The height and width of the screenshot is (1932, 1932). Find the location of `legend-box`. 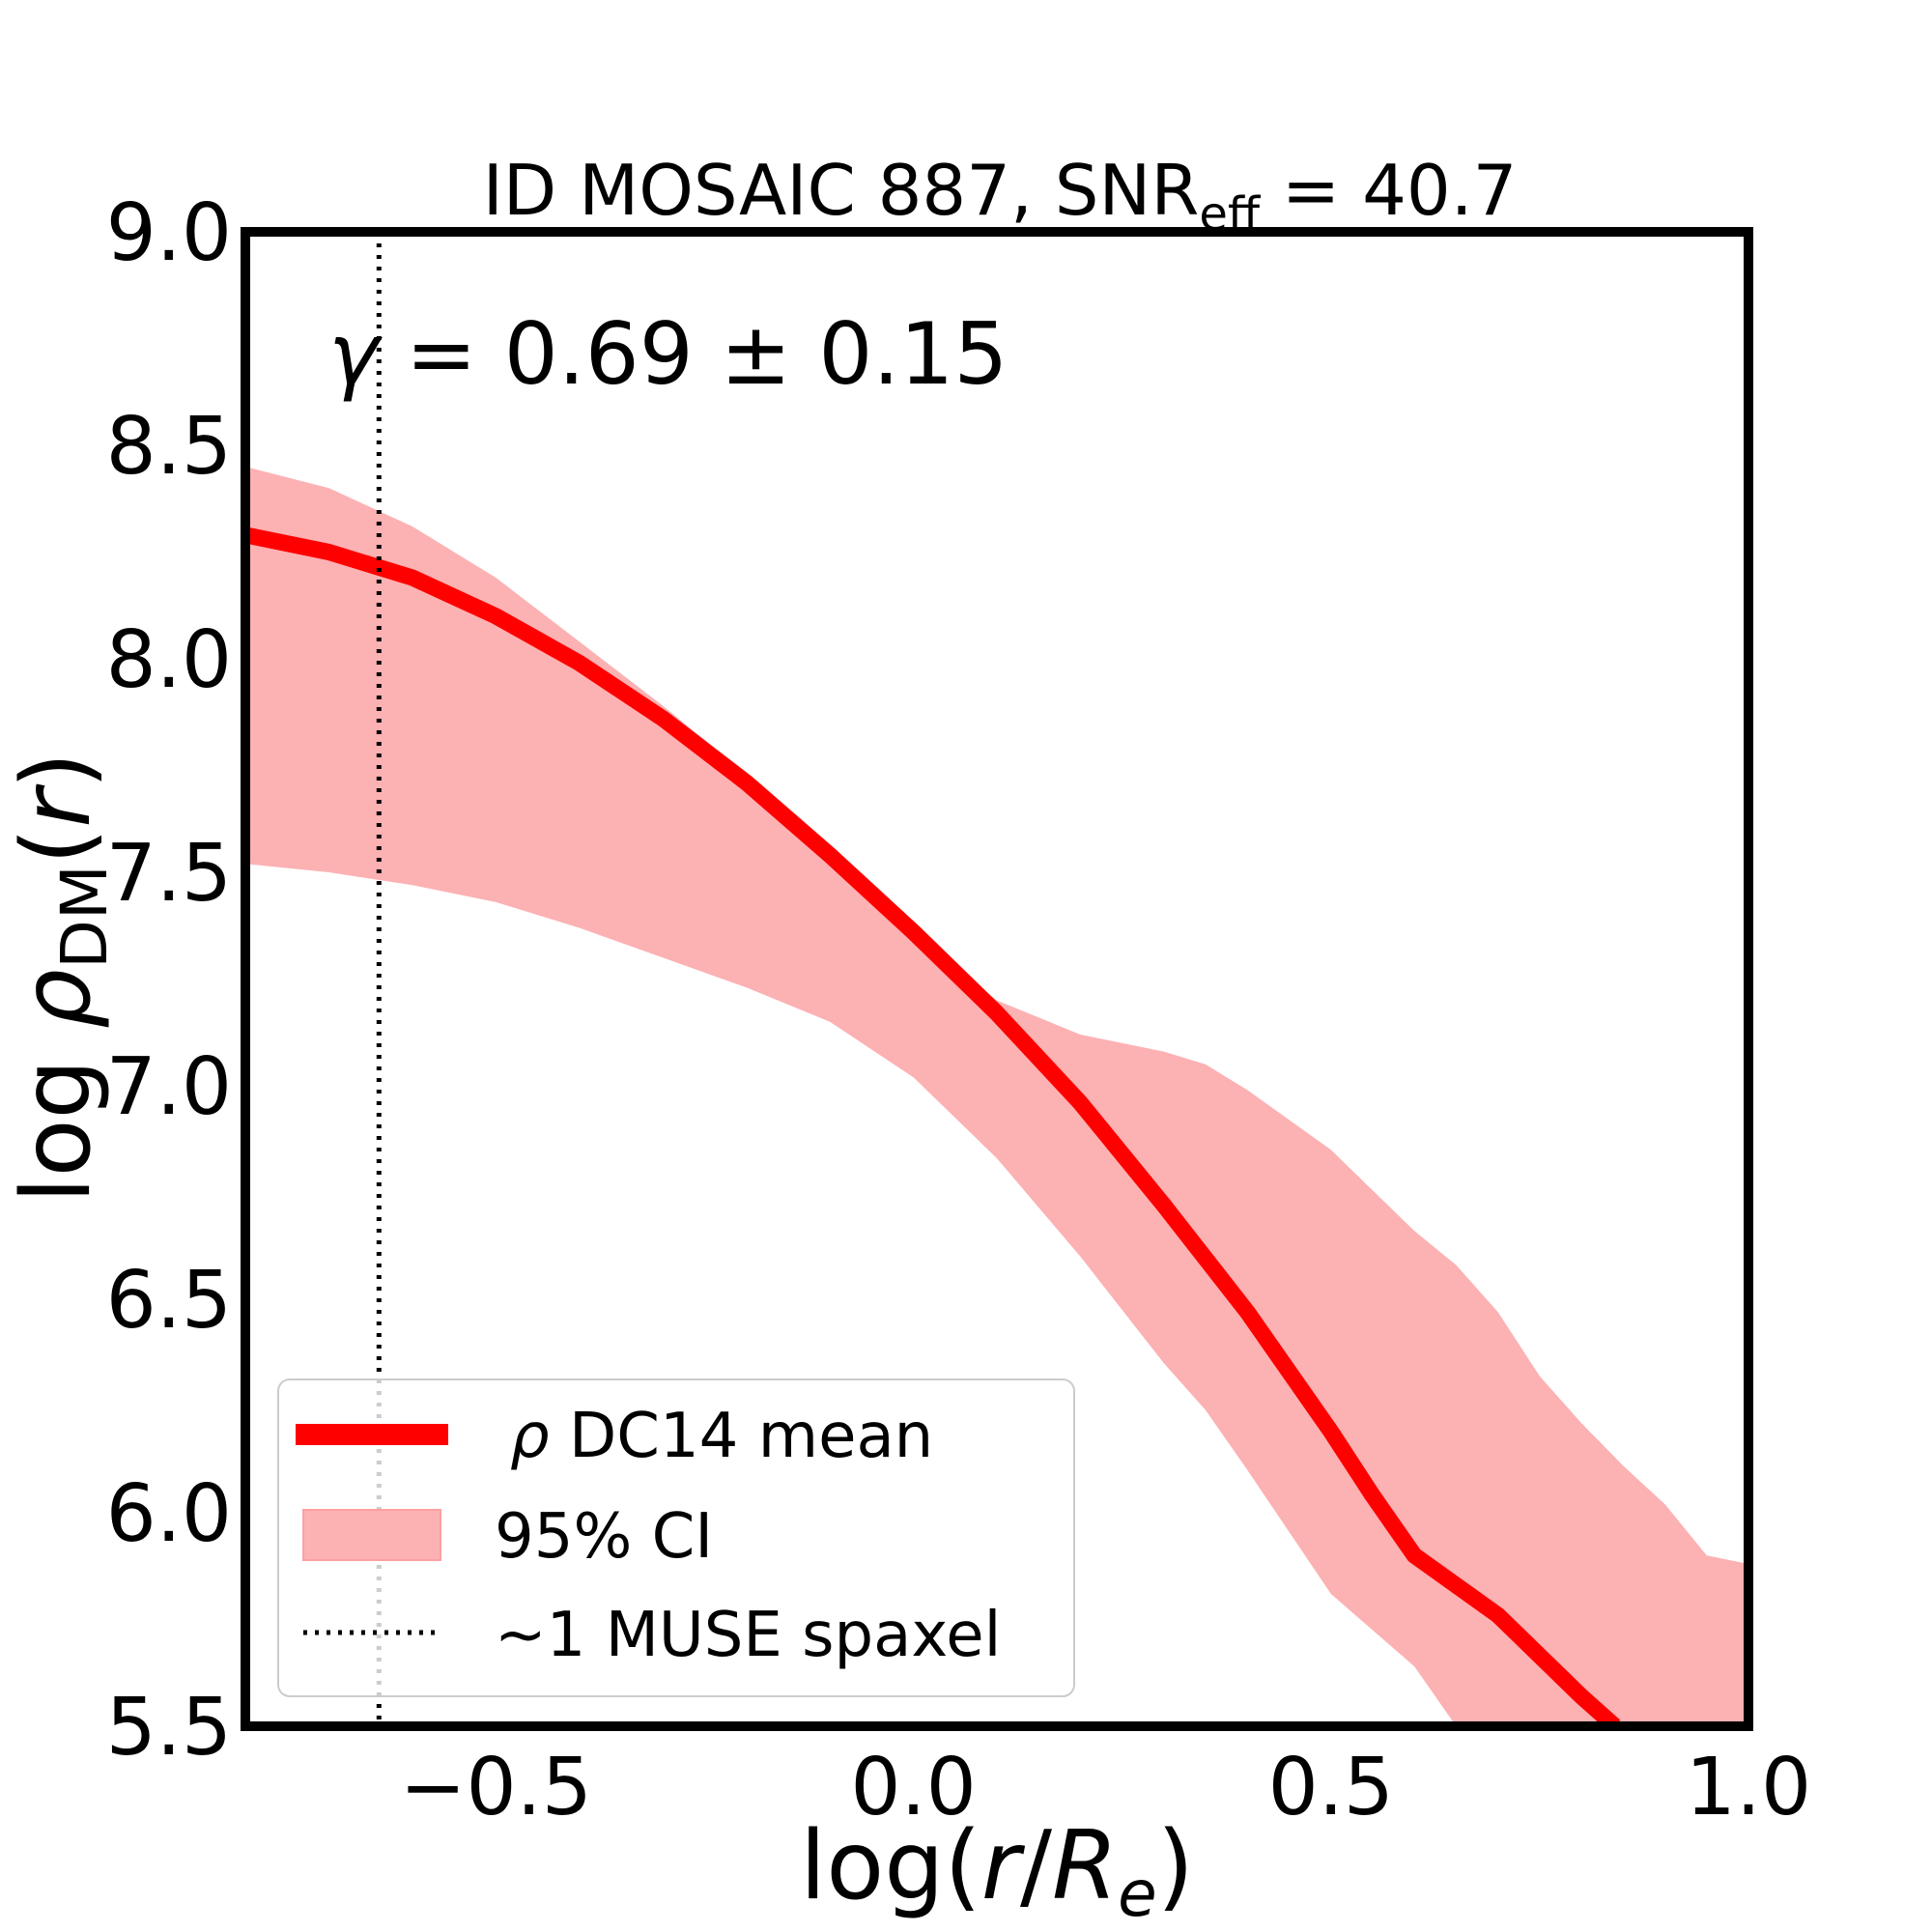

legend-box is located at coordinates (676, 1537).